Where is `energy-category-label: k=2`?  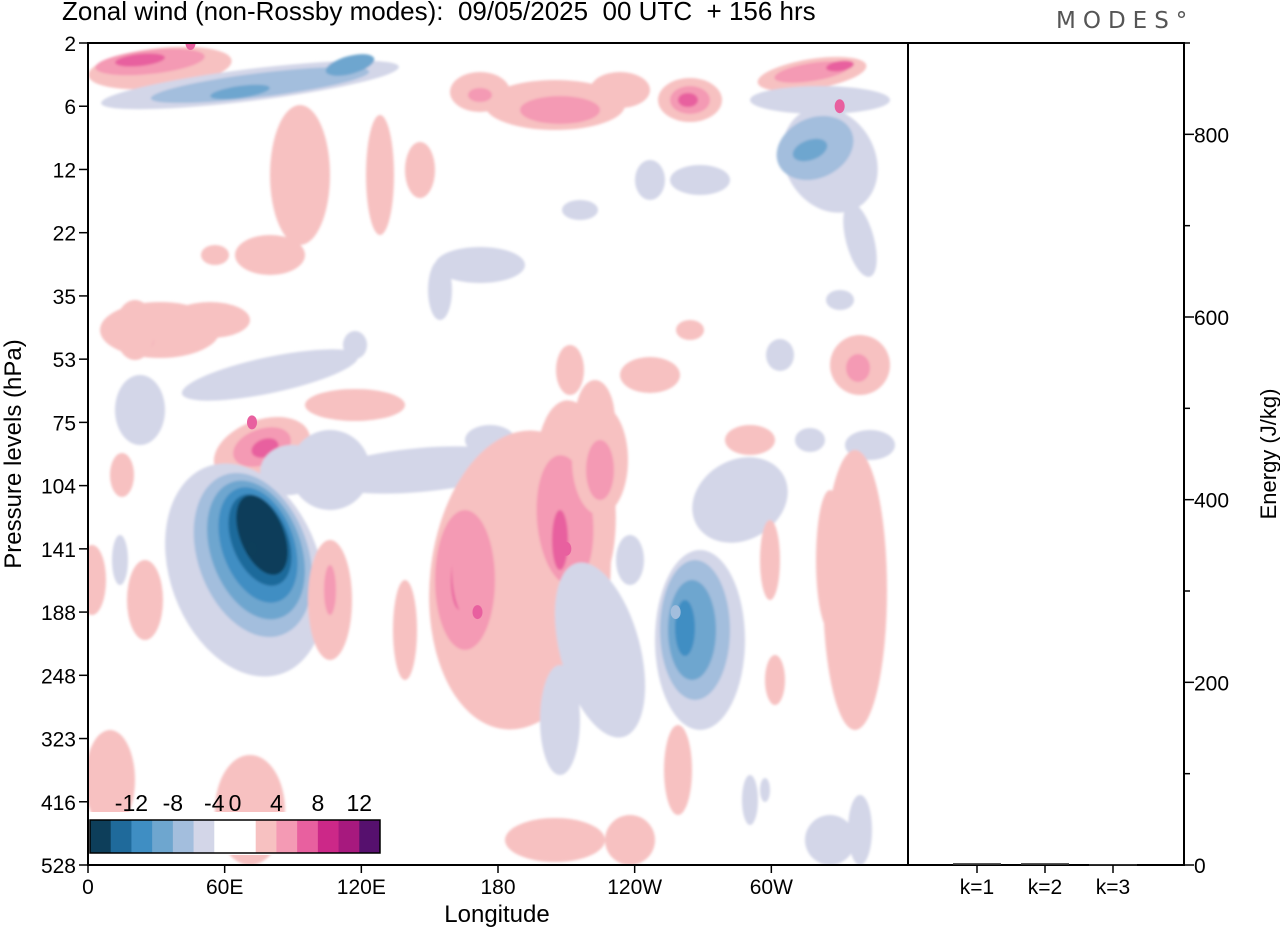
energy-category-label: k=2 is located at coordinates (1045, 887).